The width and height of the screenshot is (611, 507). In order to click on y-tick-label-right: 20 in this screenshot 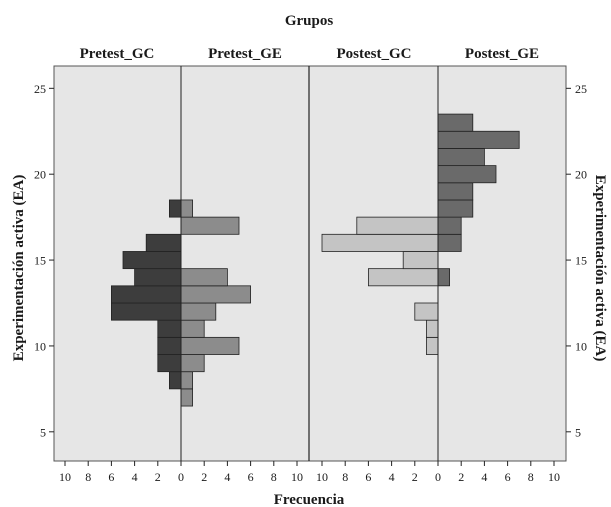, I will do `click(581, 175)`.